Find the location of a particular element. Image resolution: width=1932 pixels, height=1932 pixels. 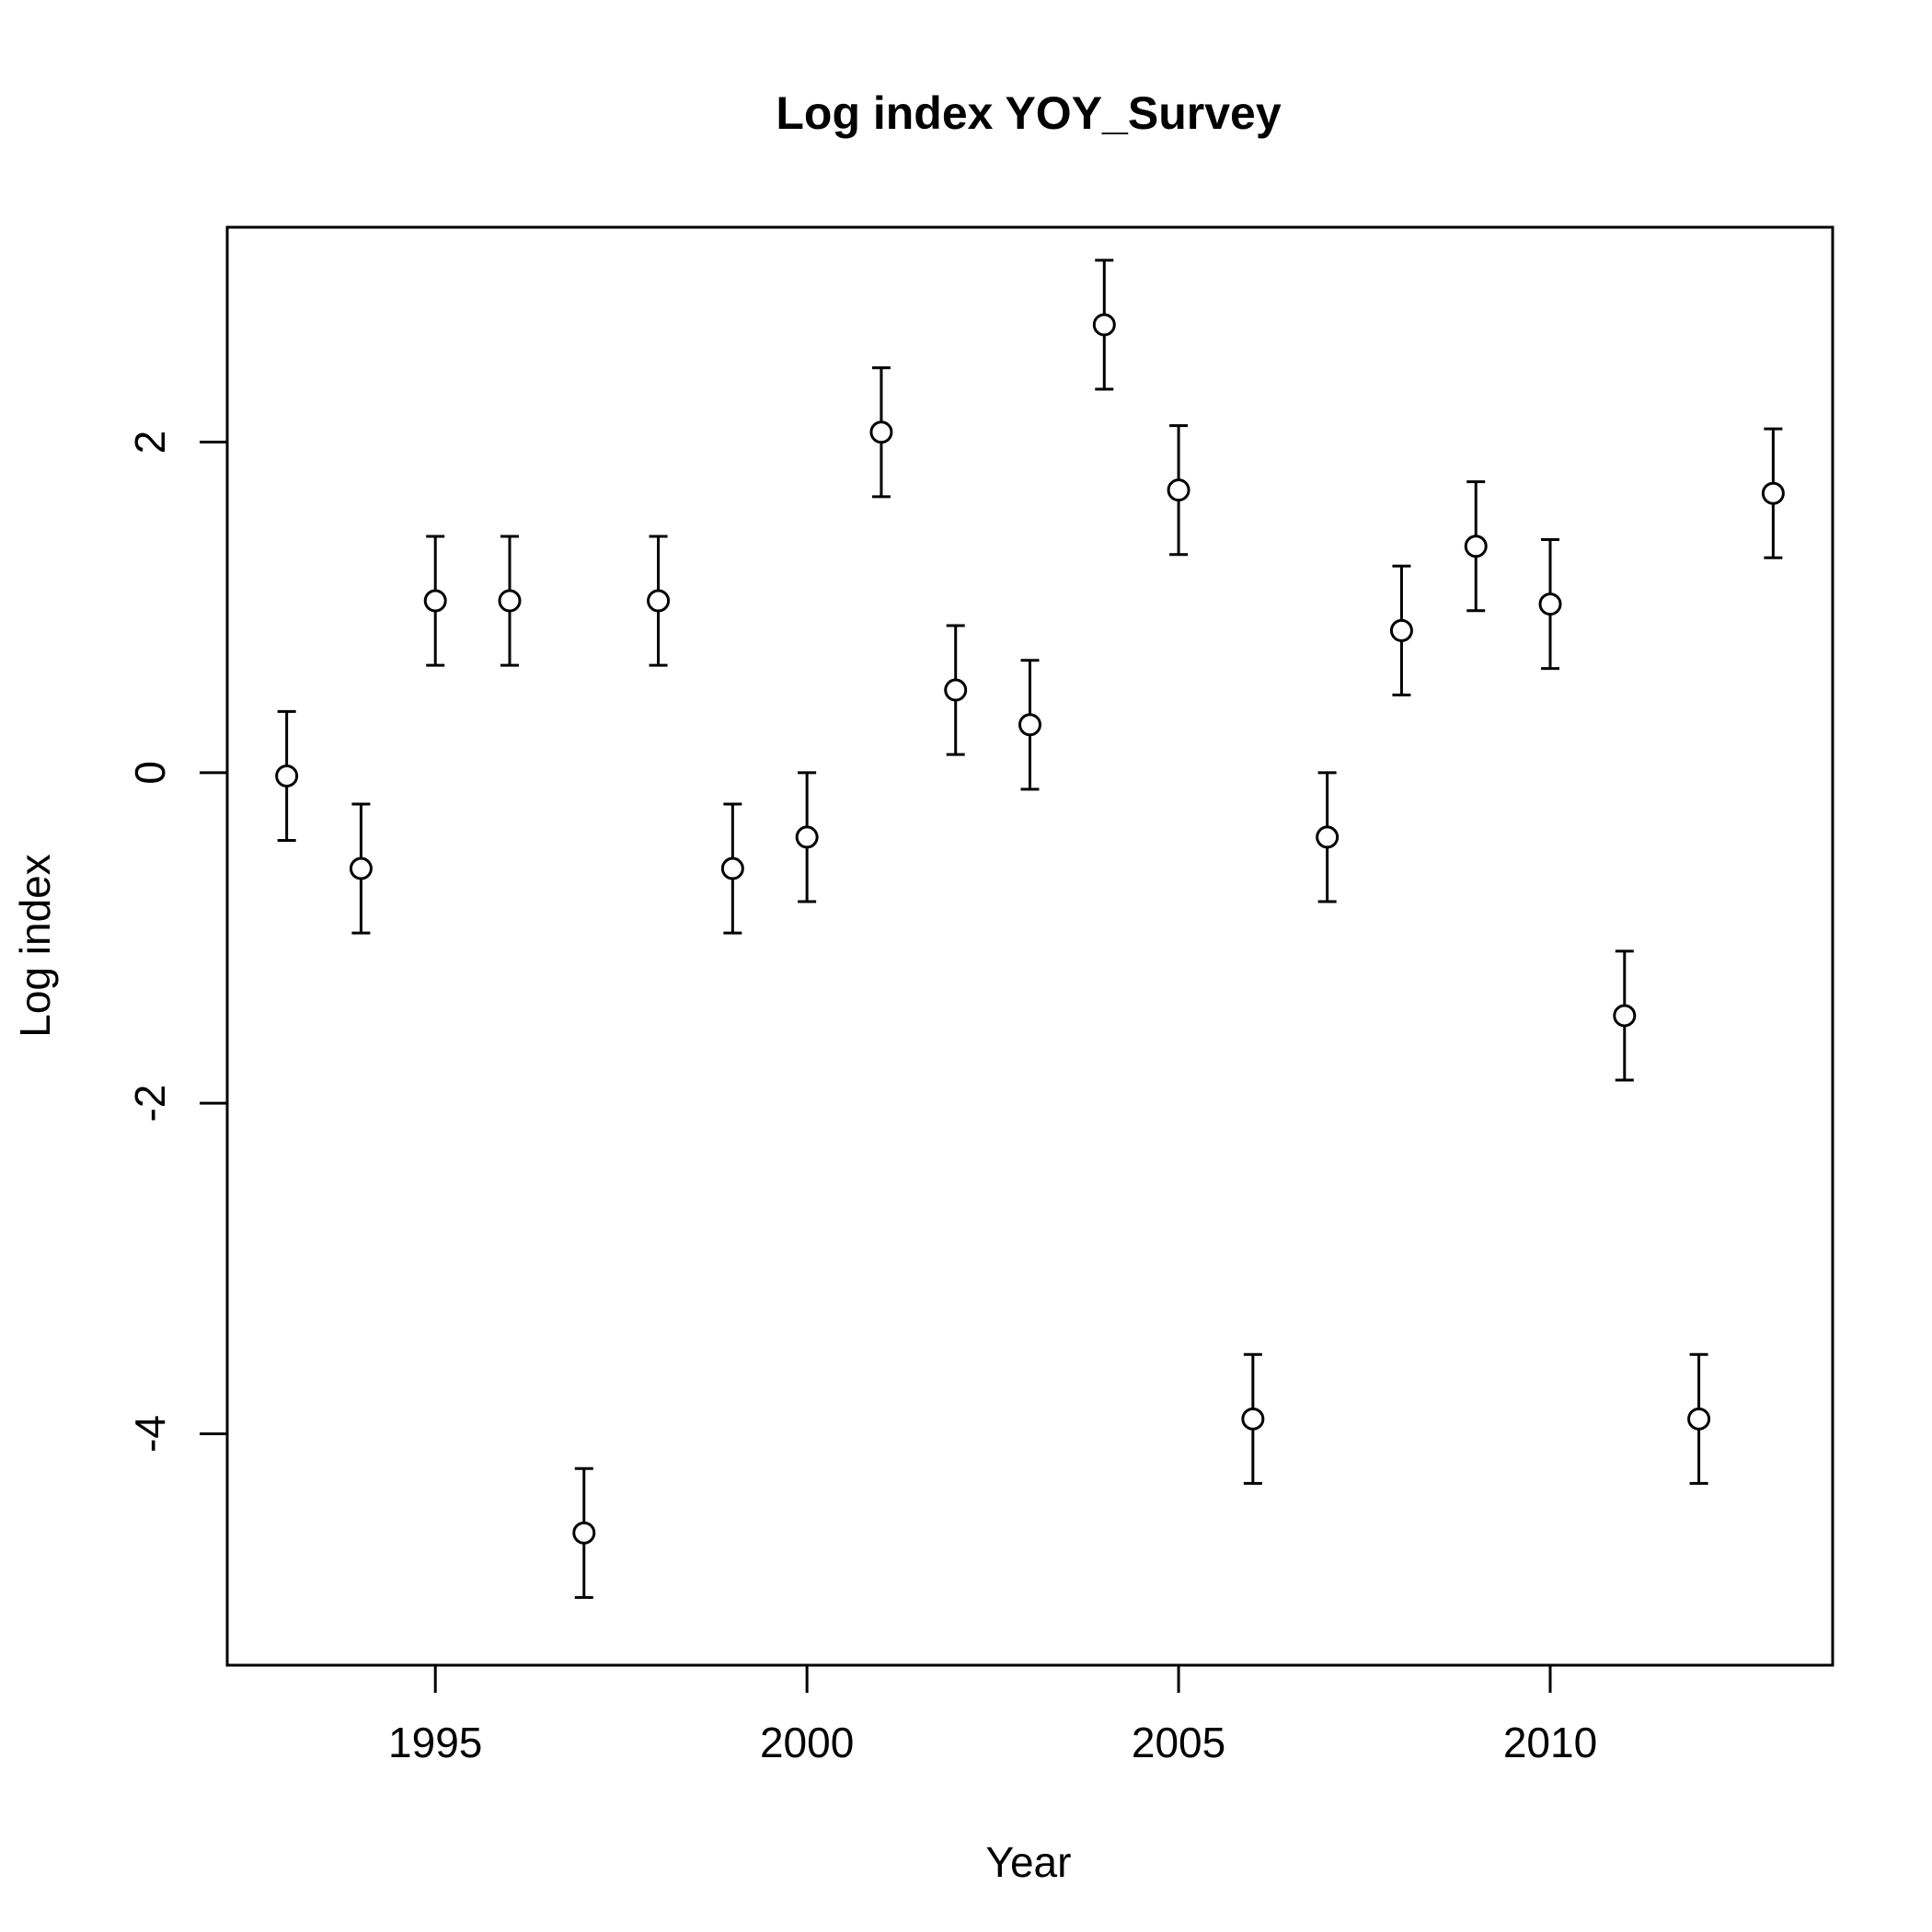

y-tick-label: -2 is located at coordinates (150, 1103).